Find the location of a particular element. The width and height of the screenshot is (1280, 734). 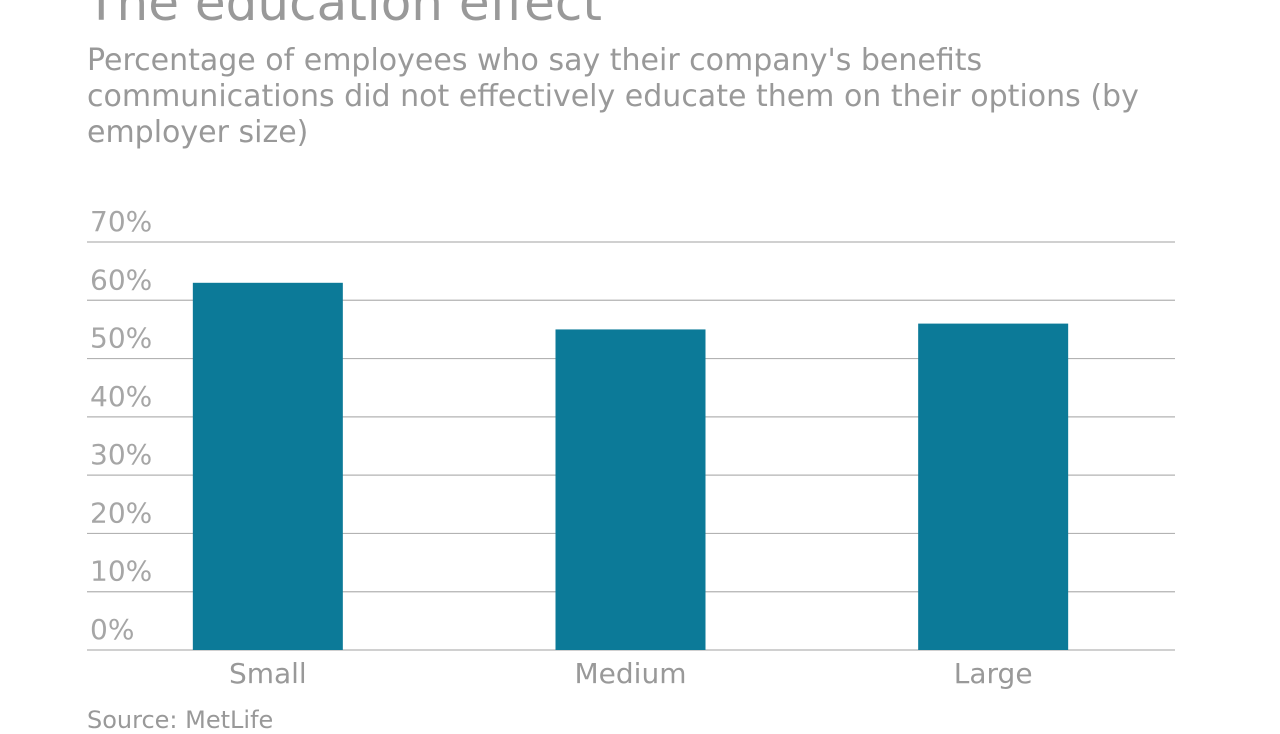

y-tick-label: 10% is located at coordinates (121, 571).